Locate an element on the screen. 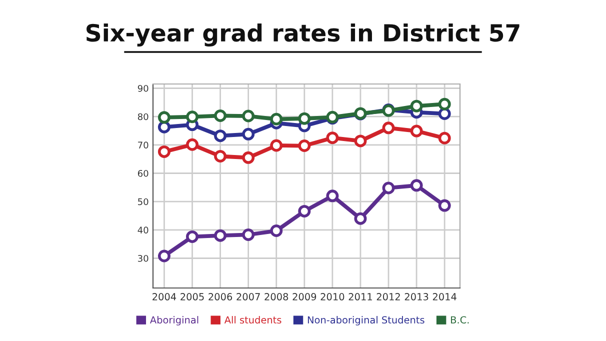  legend-label: Aboriginal is located at coordinates (174, 321).